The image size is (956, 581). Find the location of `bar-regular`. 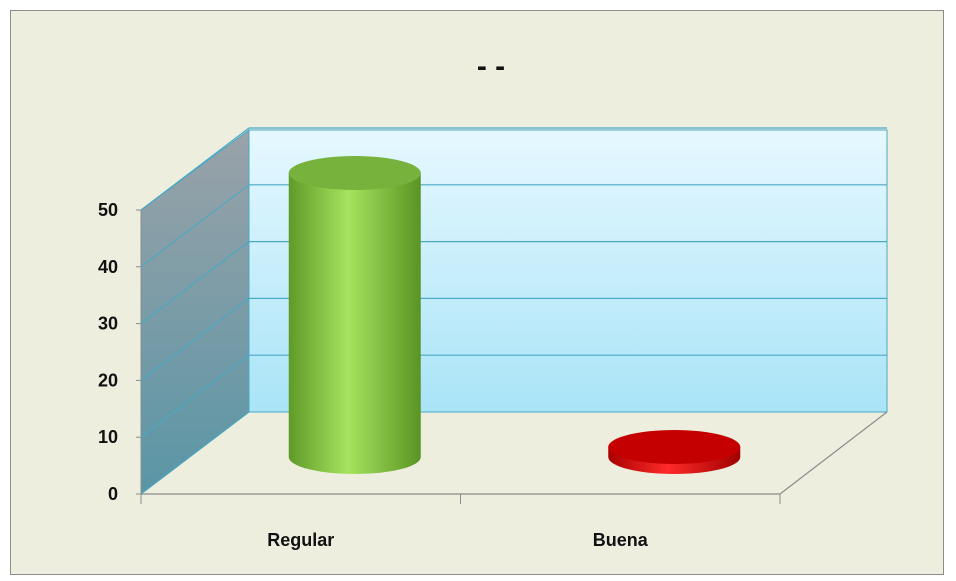

bar-regular is located at coordinates (354, 315).